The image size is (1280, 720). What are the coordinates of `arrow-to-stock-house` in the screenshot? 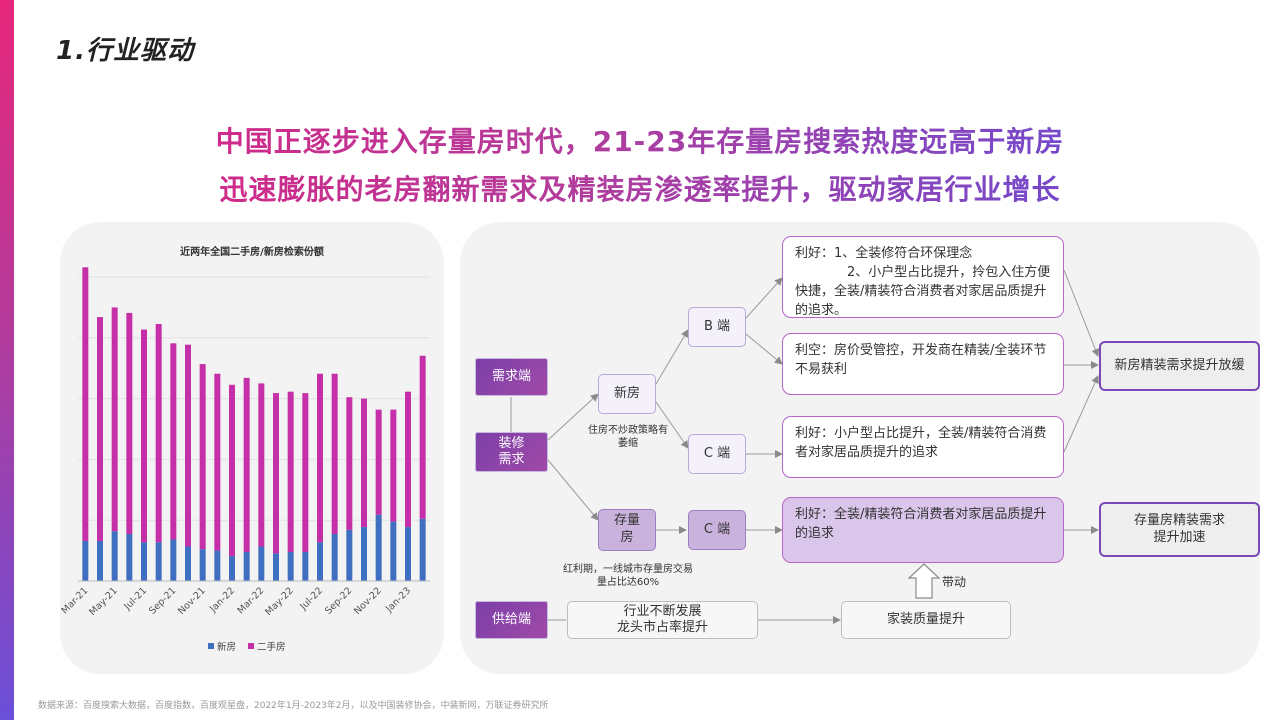 It's located at (573, 490).